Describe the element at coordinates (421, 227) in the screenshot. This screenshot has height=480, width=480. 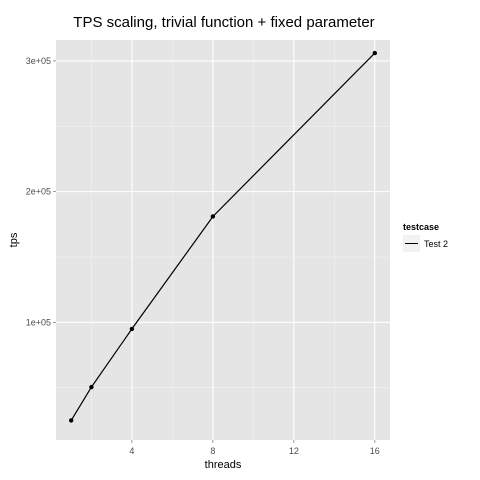
I see `legend-title: testcase` at that location.